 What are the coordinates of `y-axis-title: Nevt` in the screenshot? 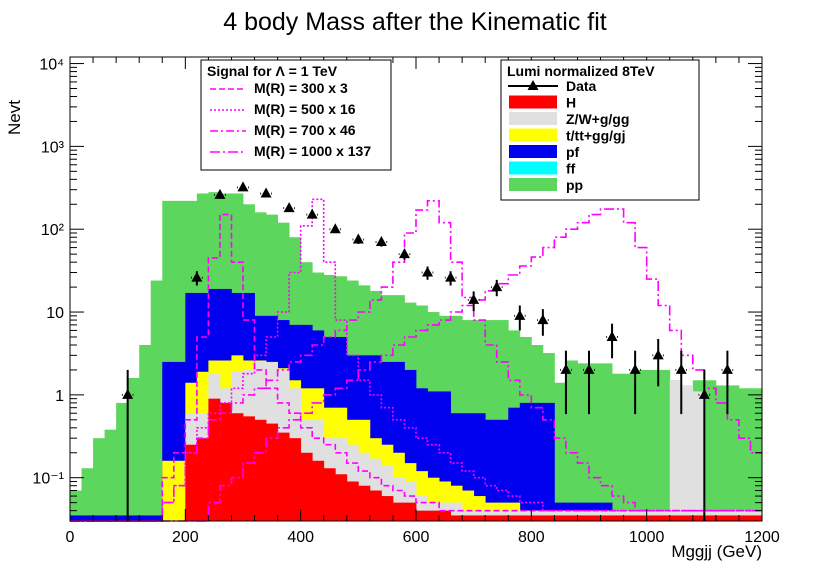 It's located at (14, 117).